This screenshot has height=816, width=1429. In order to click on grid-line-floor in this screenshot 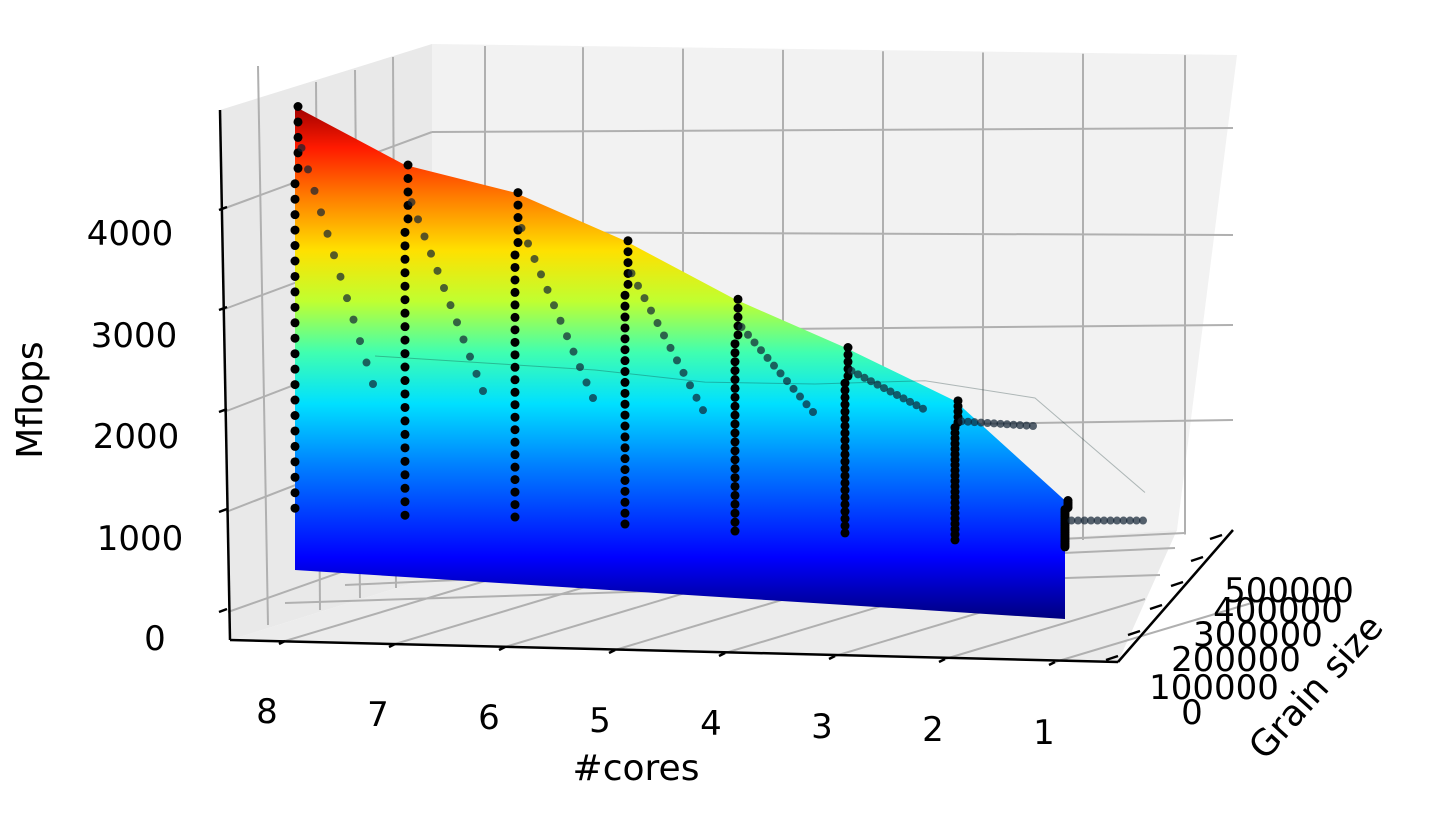, I will do `click(1045, 629)`.